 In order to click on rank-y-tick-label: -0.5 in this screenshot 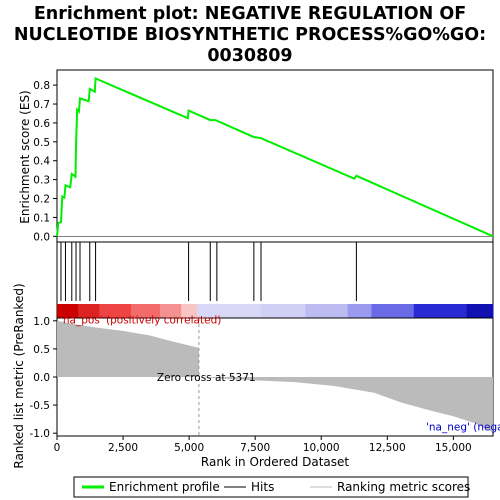, I will do `click(40, 406)`.